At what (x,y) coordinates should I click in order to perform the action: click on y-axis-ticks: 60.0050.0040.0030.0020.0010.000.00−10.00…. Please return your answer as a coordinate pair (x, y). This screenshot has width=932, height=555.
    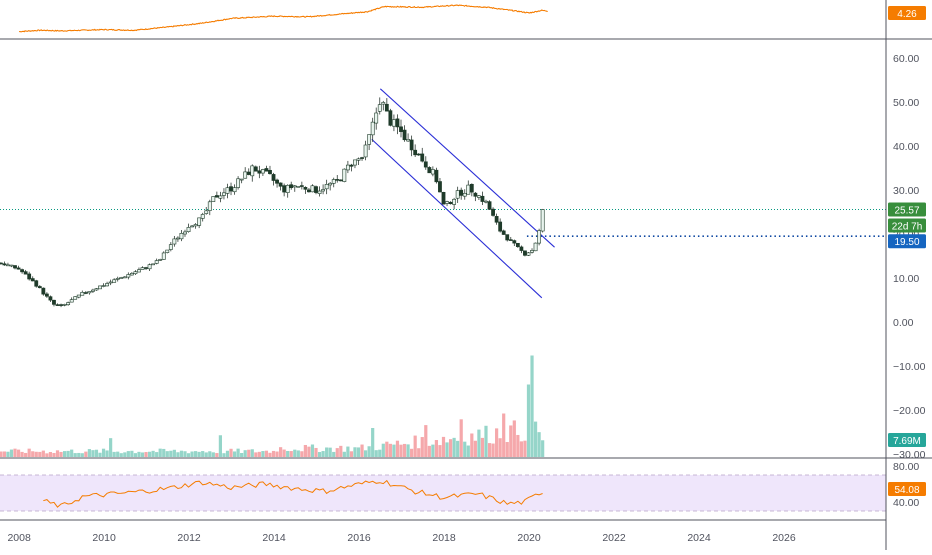
    Looking at the image, I should click on (909, 257).